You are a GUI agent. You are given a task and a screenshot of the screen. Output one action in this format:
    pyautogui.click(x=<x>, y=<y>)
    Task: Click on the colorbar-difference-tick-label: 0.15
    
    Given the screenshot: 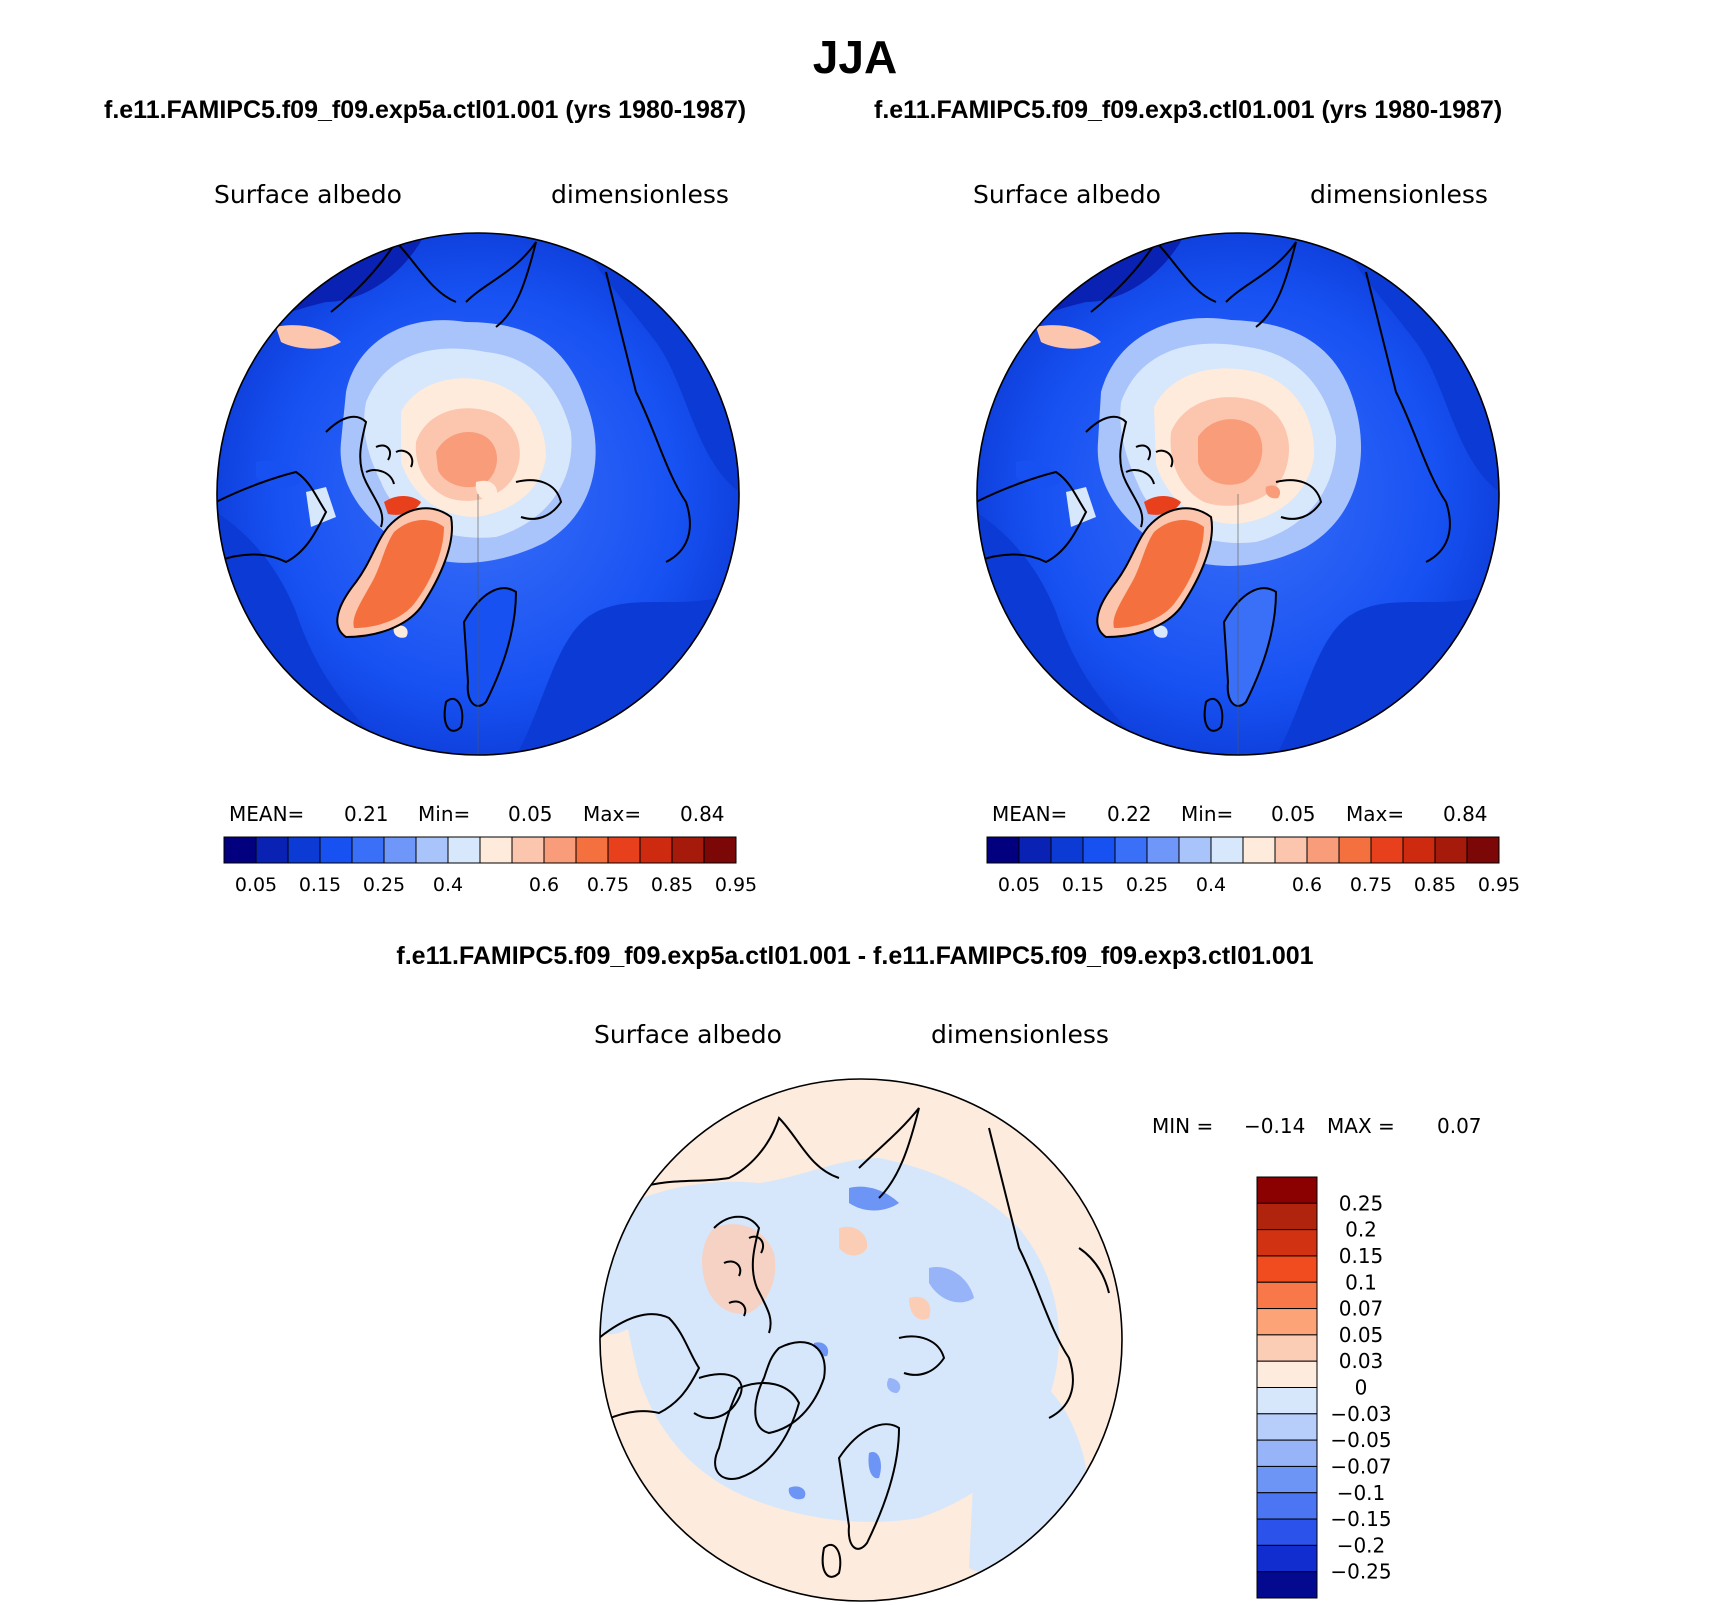 What is the action you would take?
    pyautogui.click(x=1361, y=1256)
    